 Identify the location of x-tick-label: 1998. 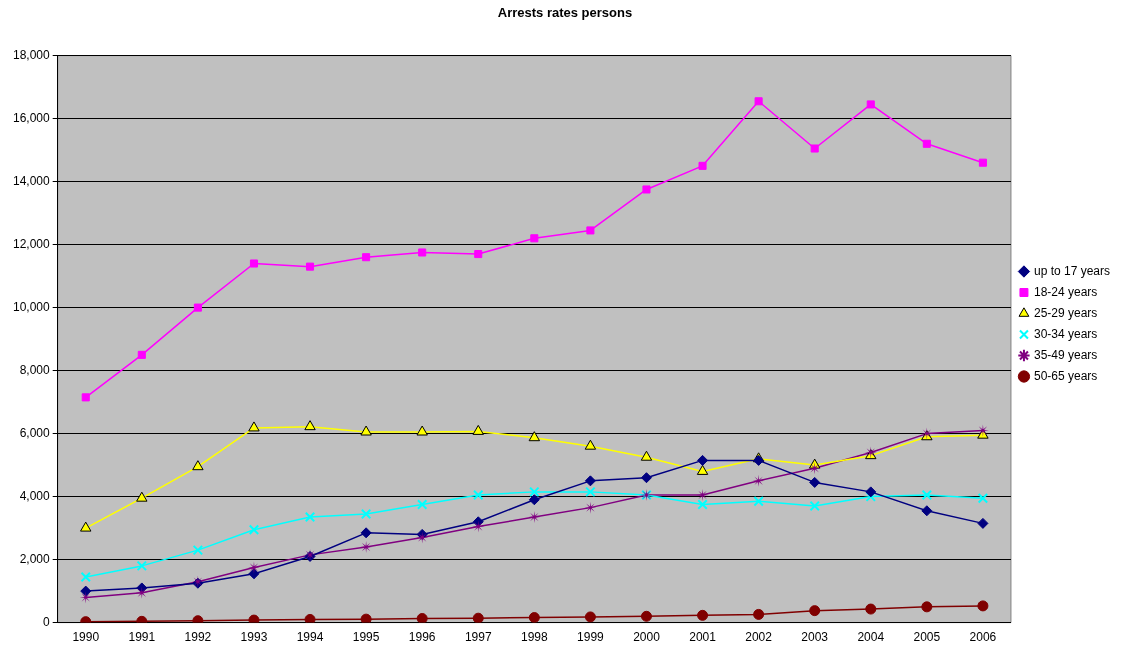
(534, 637).